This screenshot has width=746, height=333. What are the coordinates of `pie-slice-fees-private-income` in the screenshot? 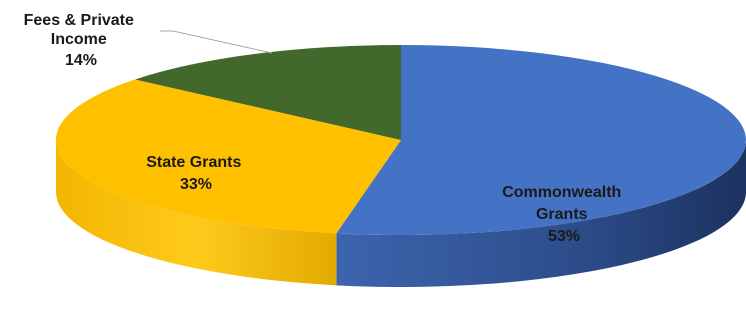 It's located at (268, 92).